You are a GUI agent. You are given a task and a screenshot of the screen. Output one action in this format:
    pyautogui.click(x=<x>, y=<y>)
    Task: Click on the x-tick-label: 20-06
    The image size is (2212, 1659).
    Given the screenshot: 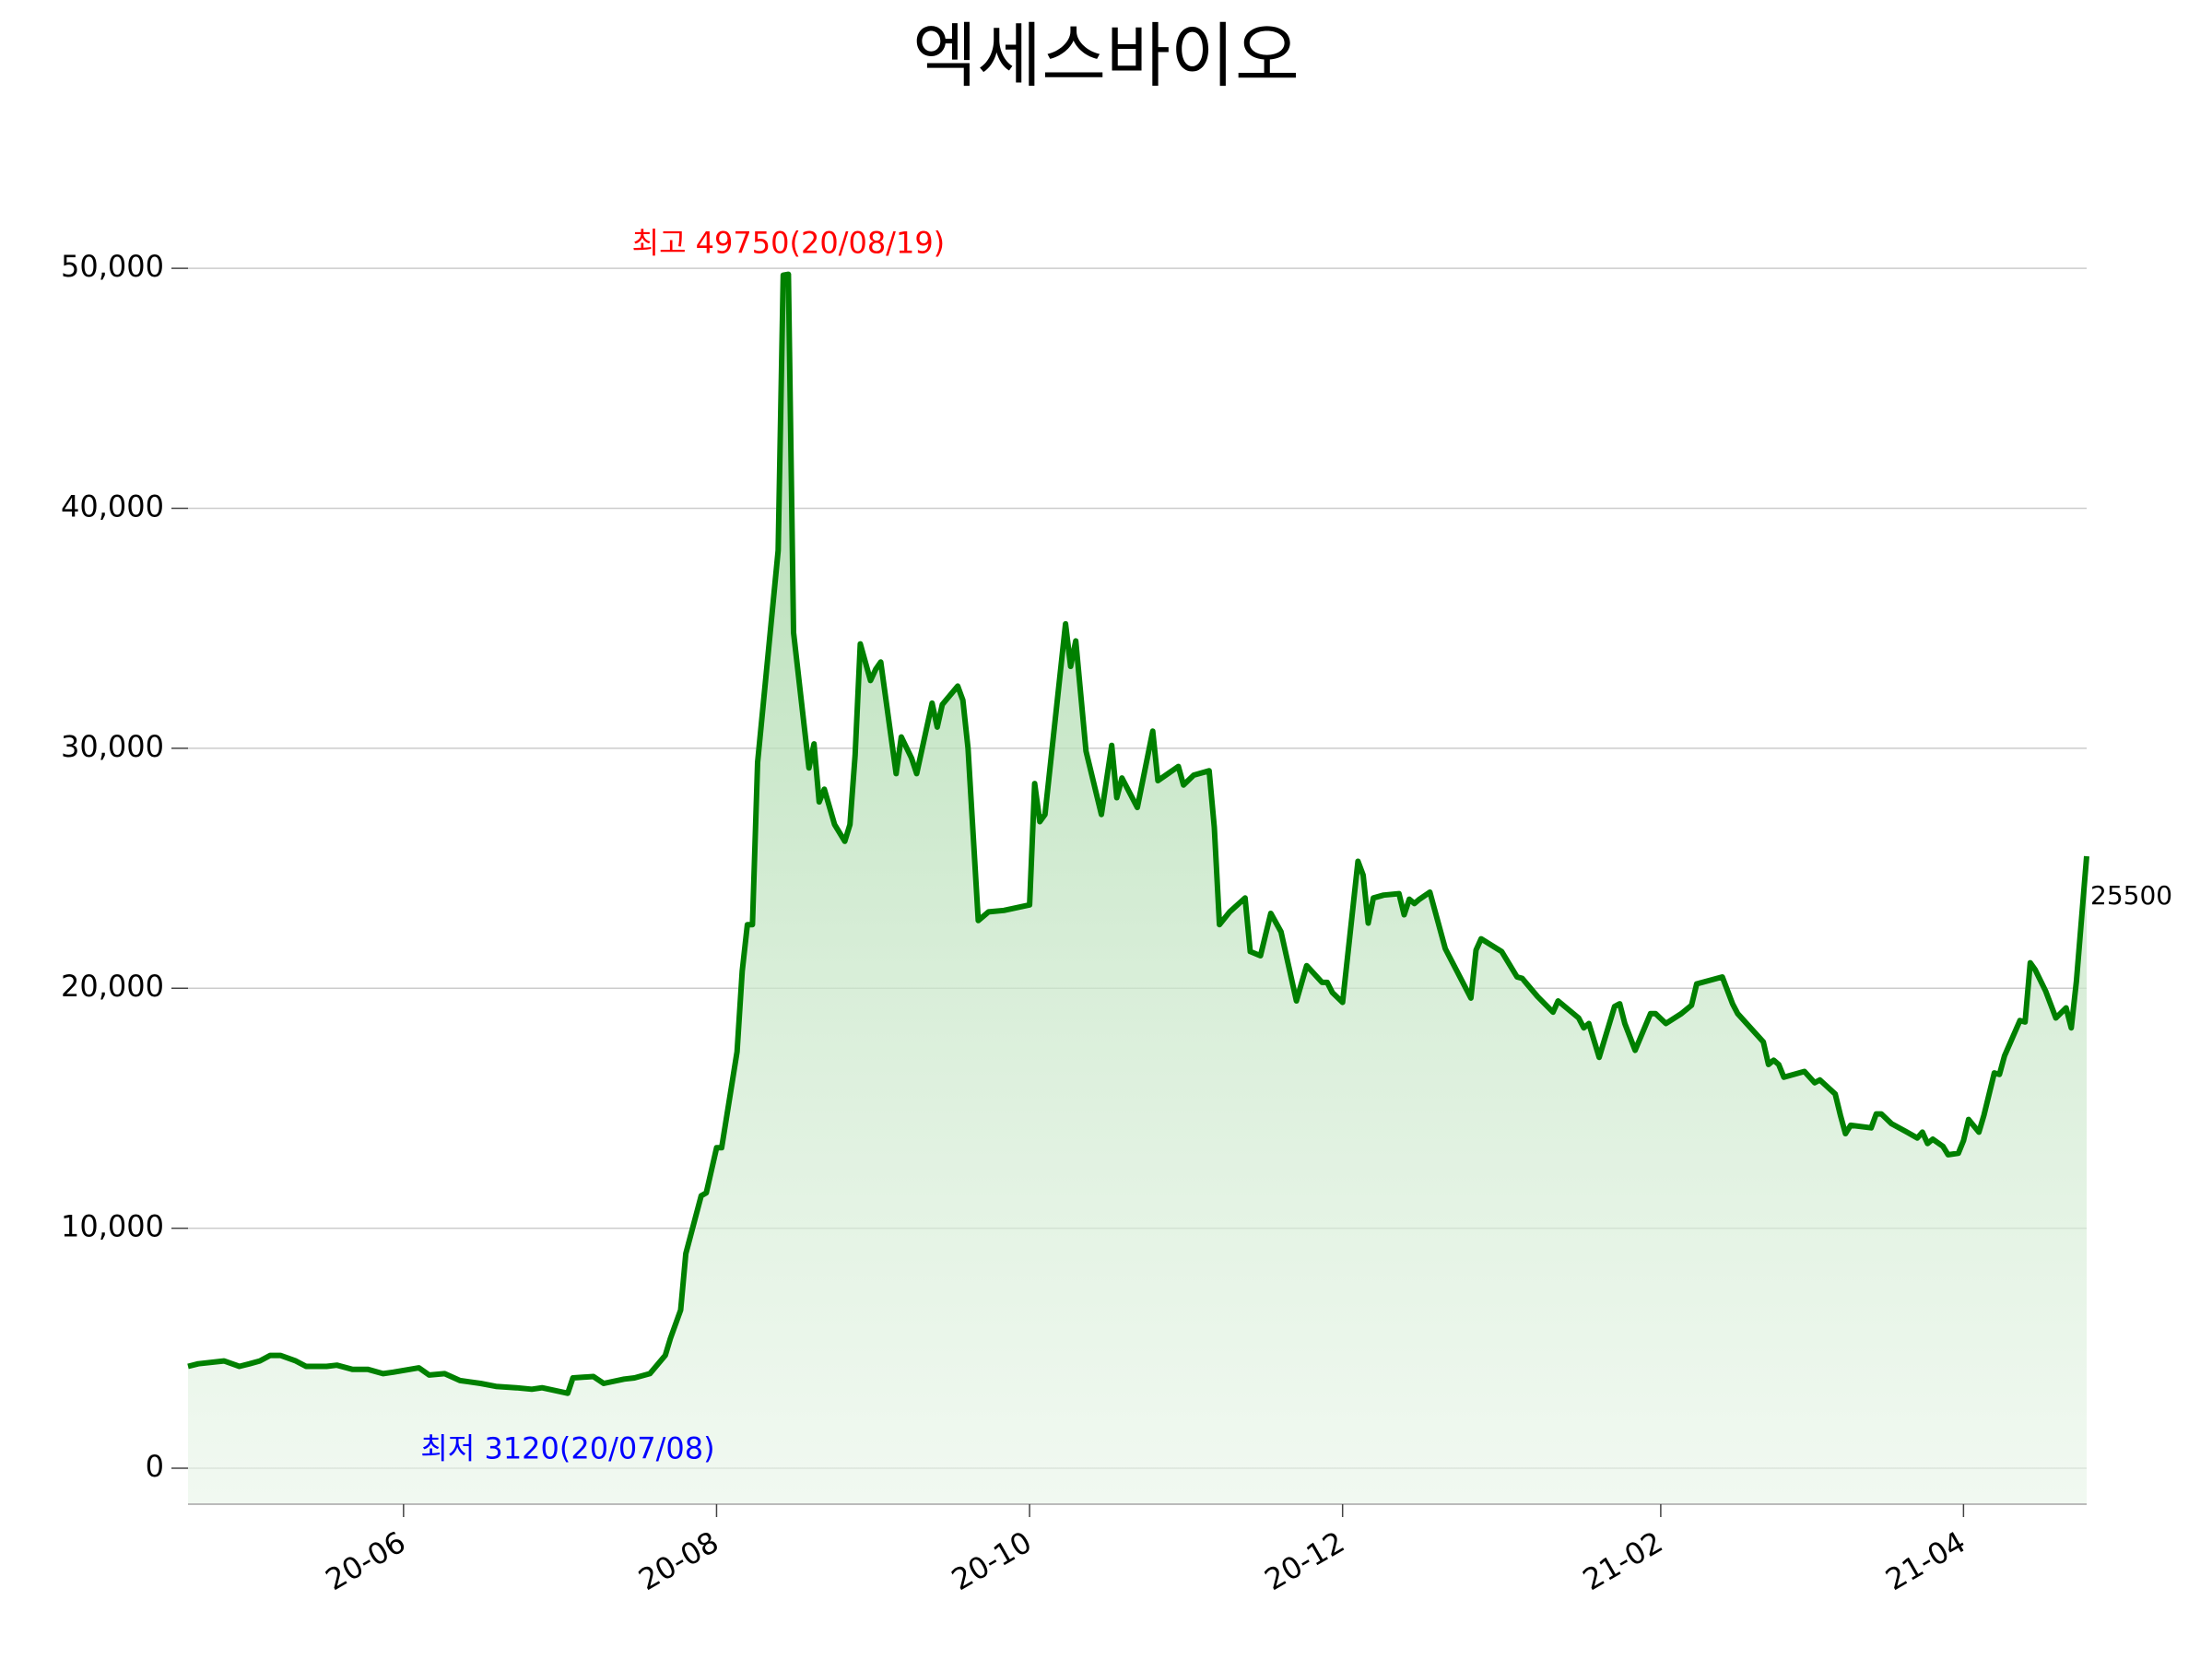 What is the action you would take?
    pyautogui.click(x=366, y=1560)
    